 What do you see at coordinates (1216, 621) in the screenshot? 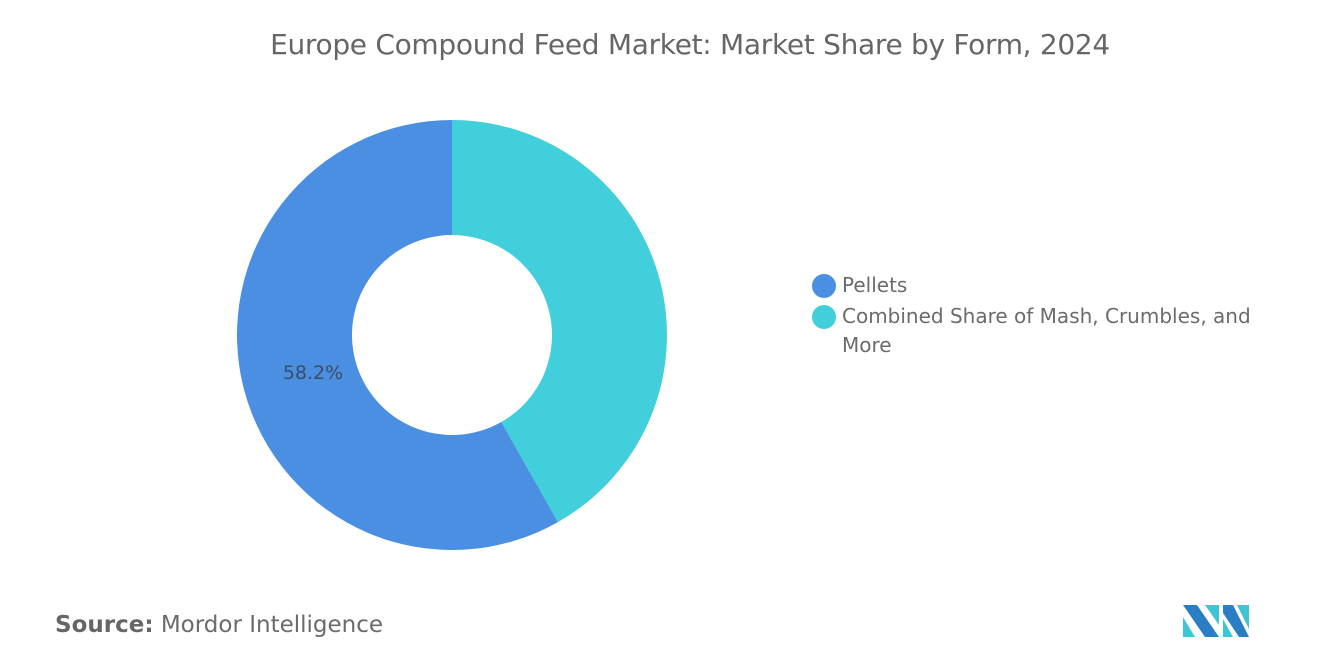
I see `mordor-intelligence-logo-icon` at bounding box center [1216, 621].